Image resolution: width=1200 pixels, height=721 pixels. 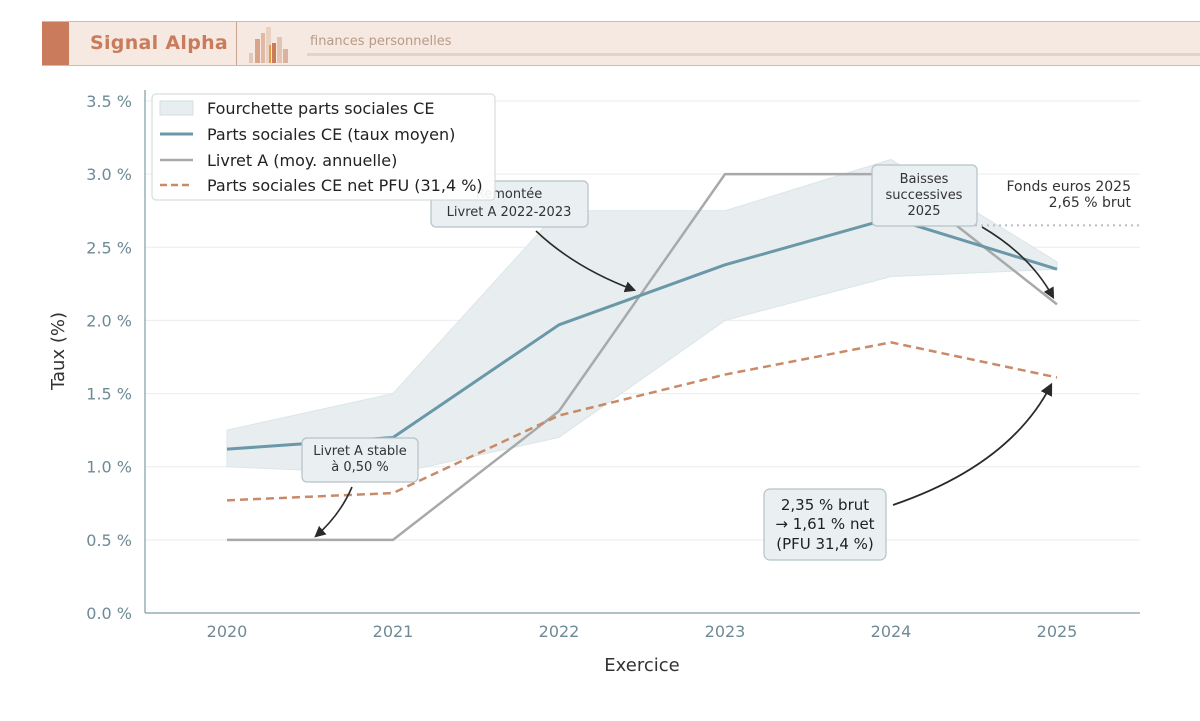 I want to click on arrow-net-pfu, so click(x=972, y=444).